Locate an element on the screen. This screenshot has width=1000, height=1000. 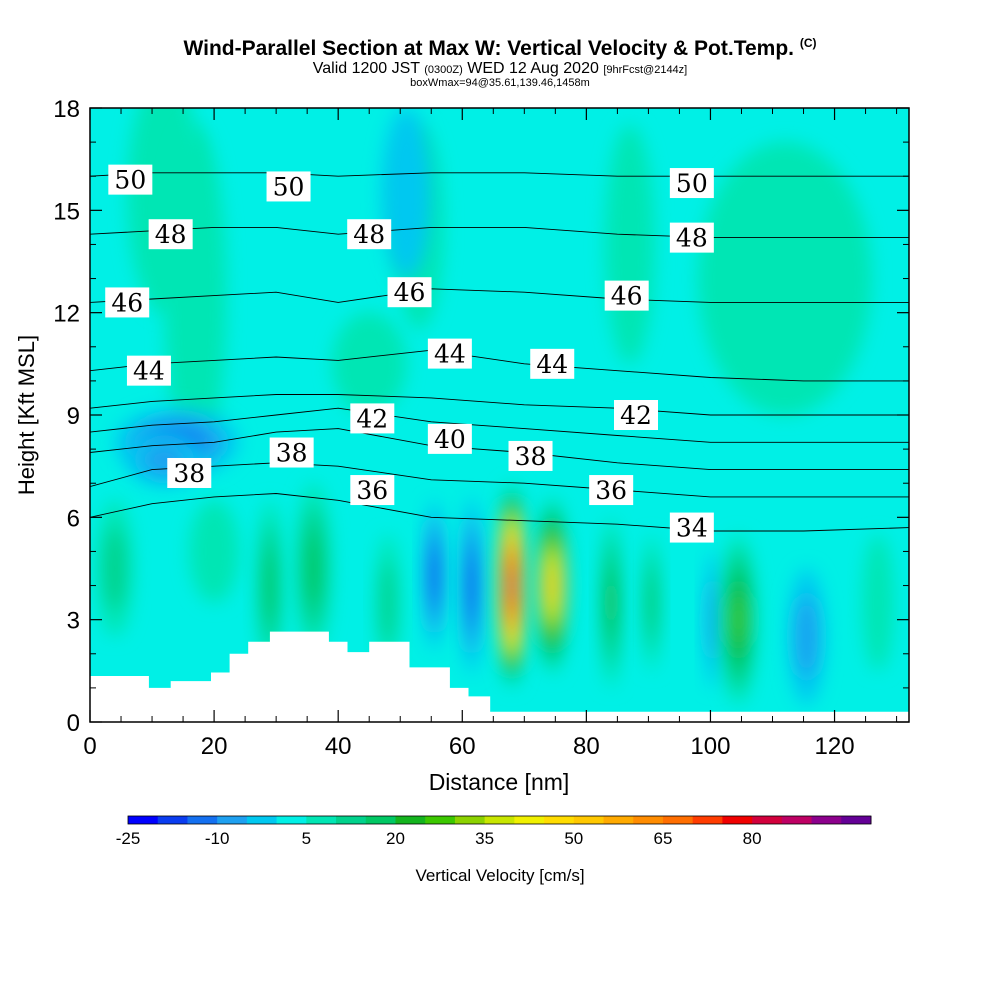
terrain-fill is located at coordinates (499, 676).